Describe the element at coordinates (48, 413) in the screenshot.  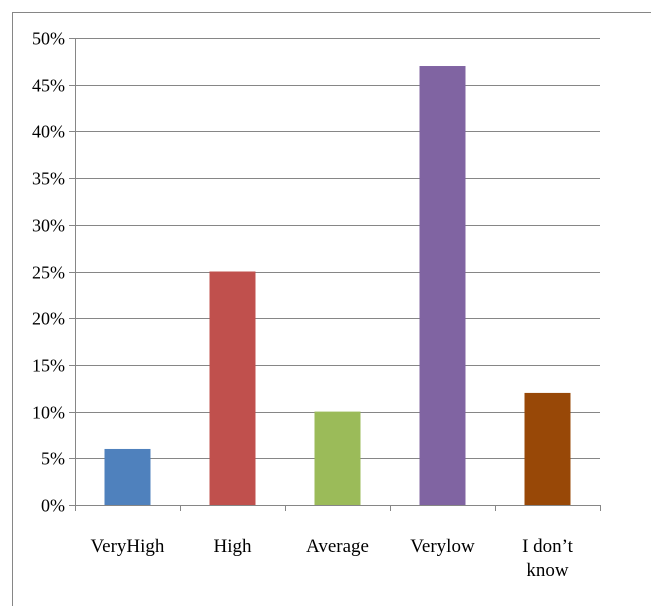
I see `y-tick-label: 10%` at that location.